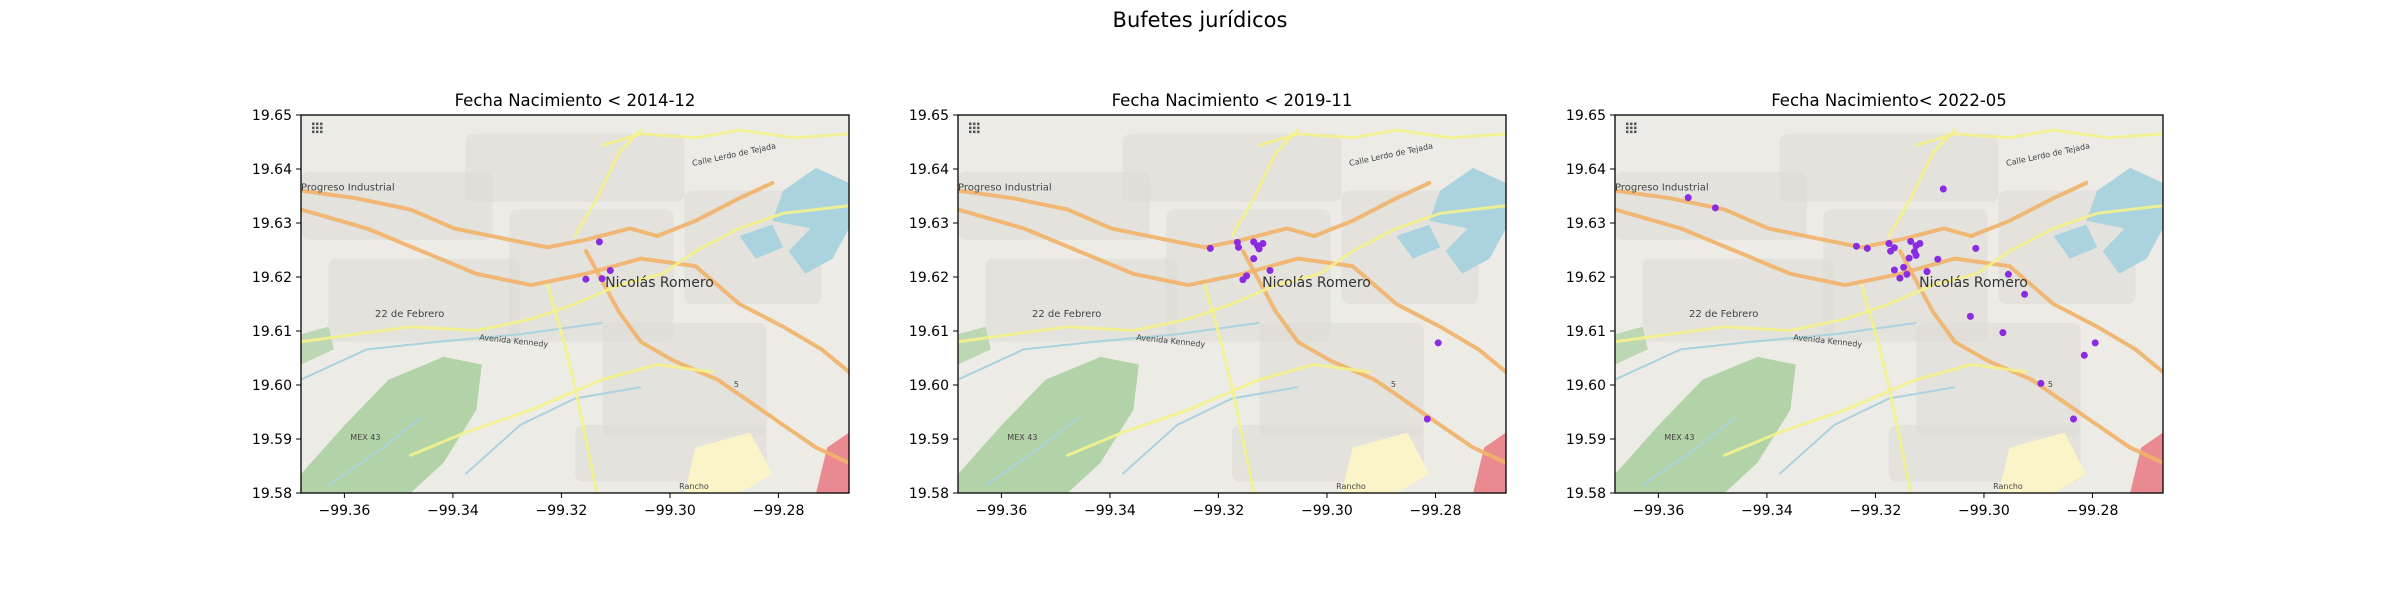 This screenshot has height=600, width=2400. I want to click on x-tick-label: −99.36, so click(1658, 511).